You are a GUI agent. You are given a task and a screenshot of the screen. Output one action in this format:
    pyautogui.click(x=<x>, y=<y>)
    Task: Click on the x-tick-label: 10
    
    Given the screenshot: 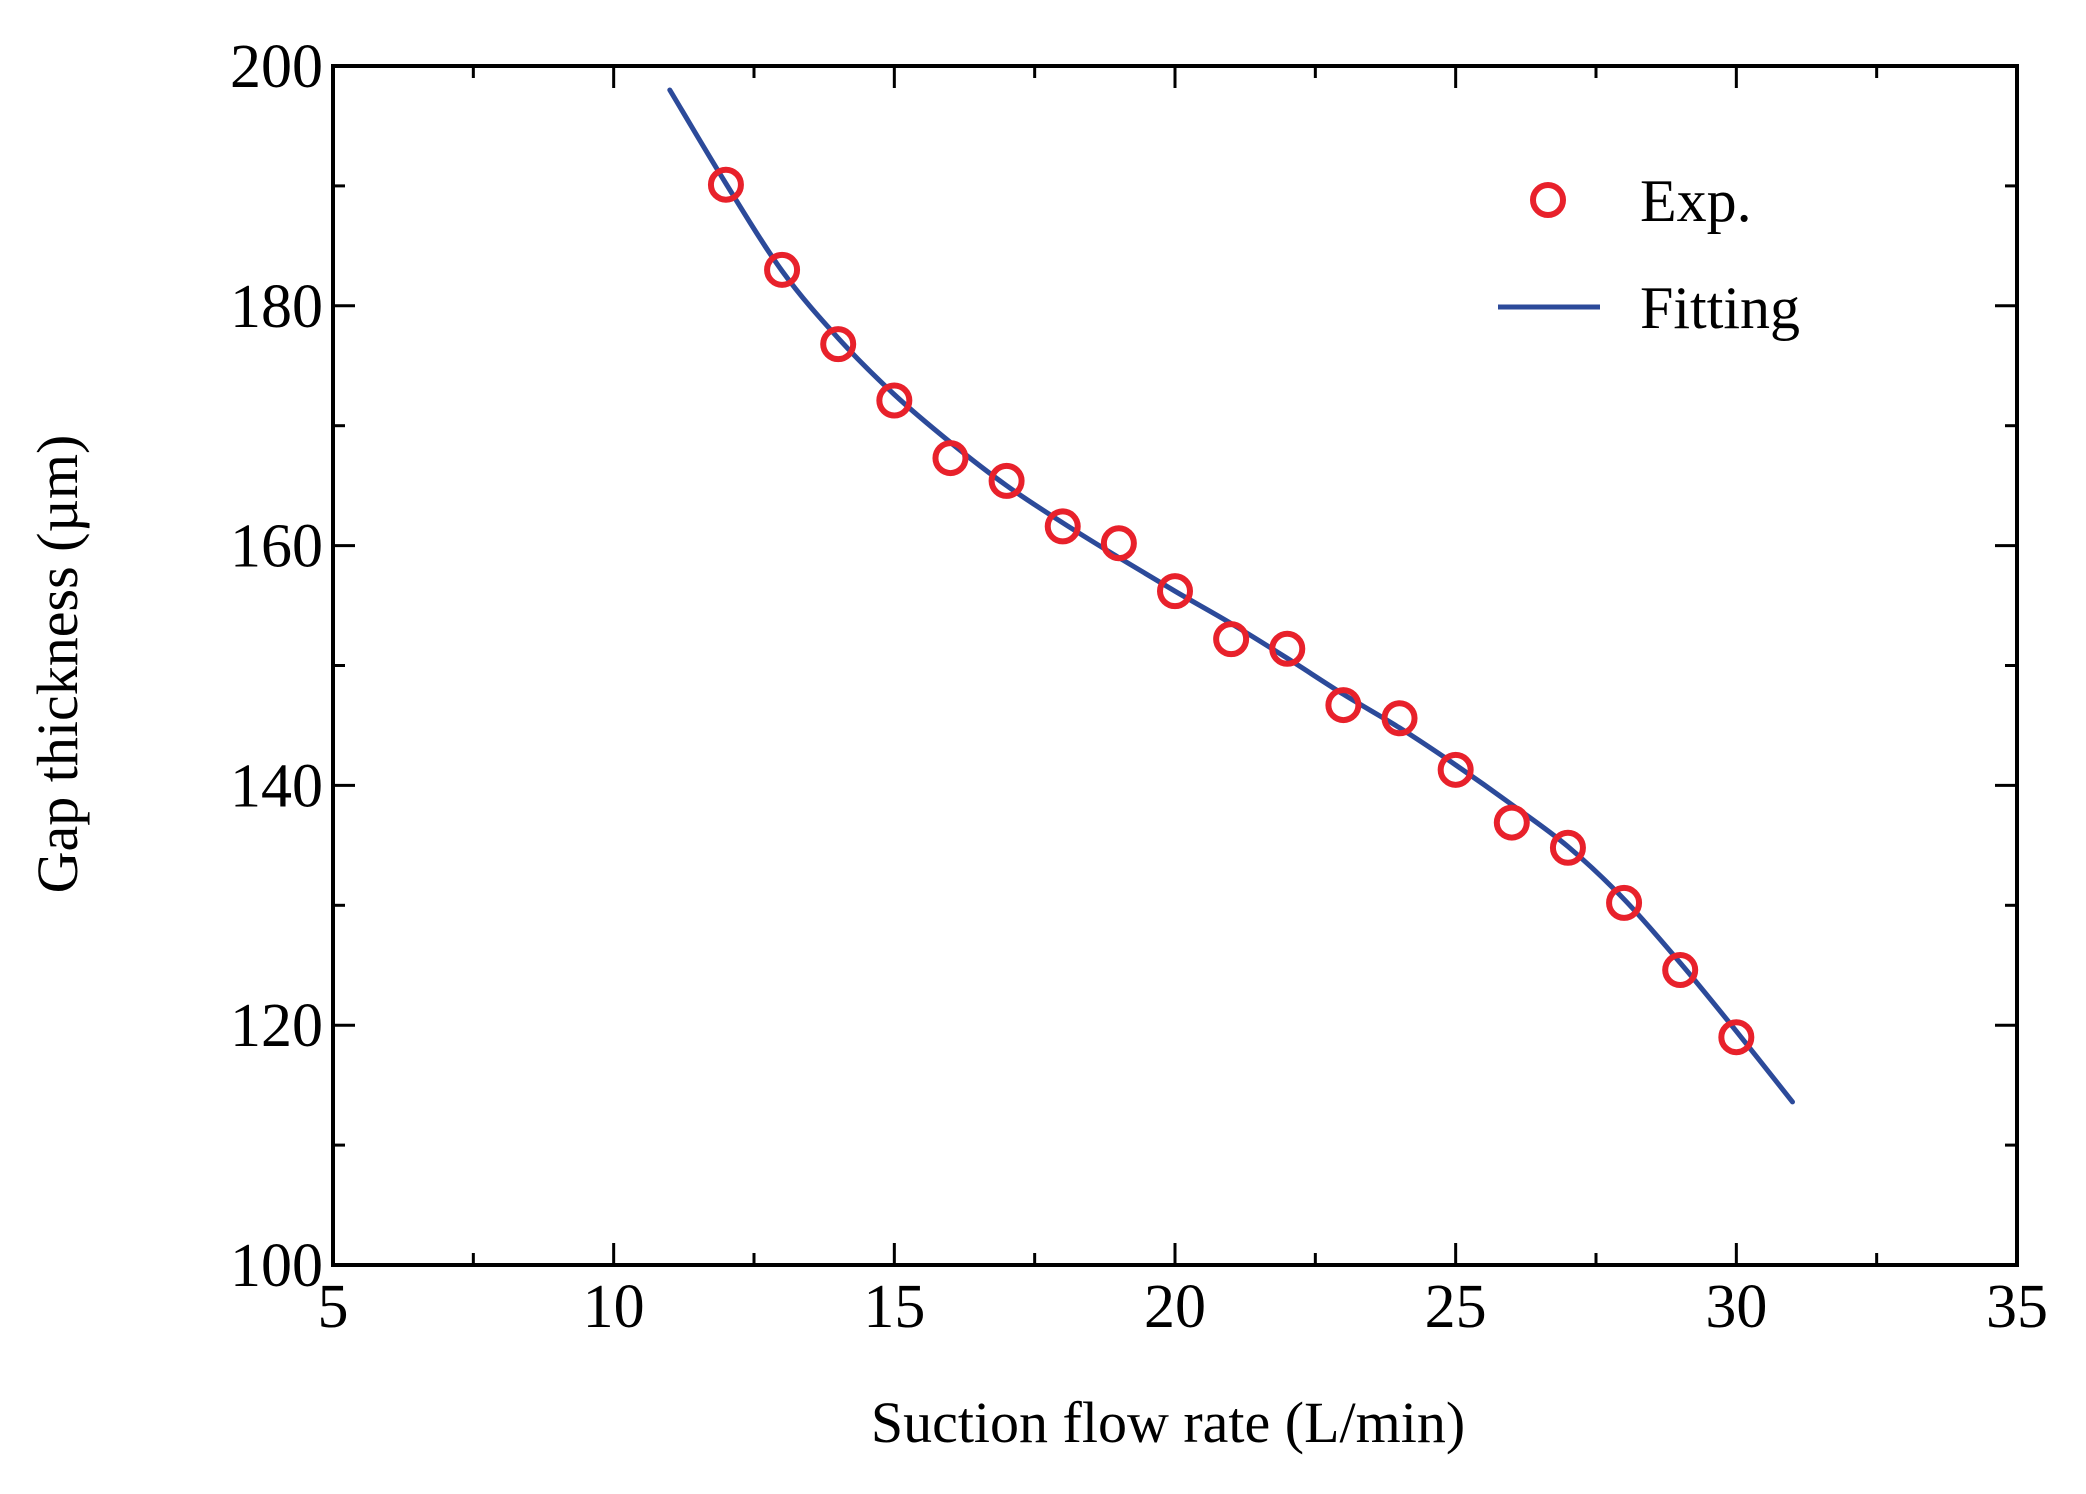 What is the action you would take?
    pyautogui.click(x=614, y=1307)
    